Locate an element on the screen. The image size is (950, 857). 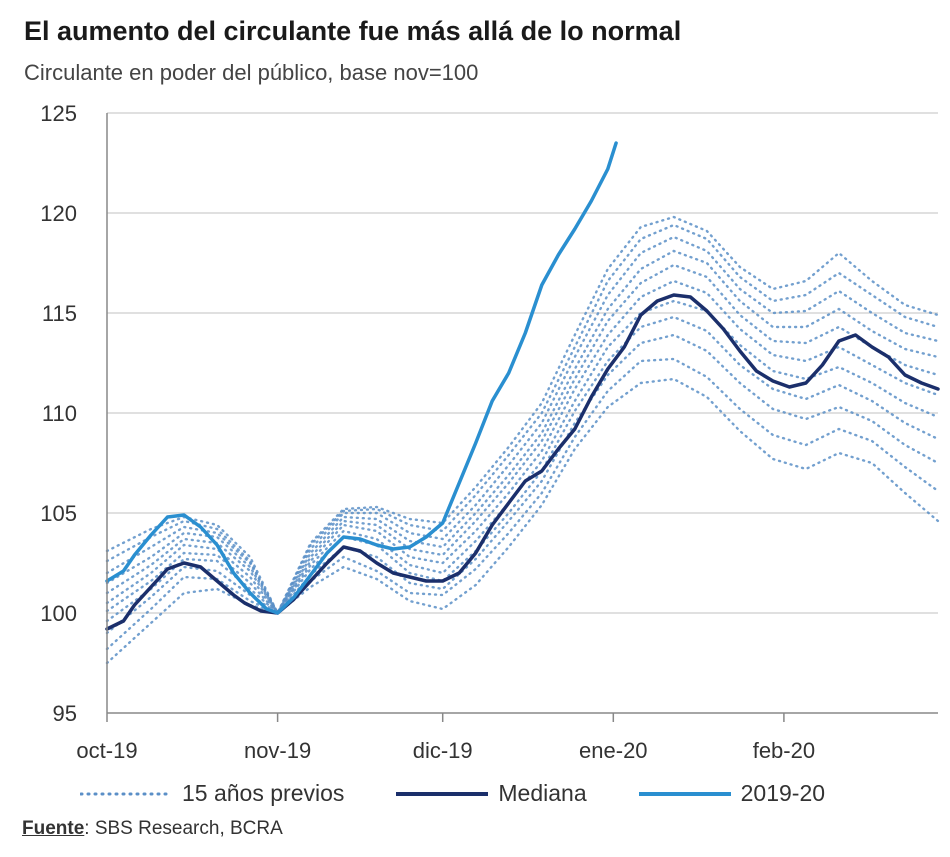
y-tick-label-100: 100 is located at coordinates (58, 613).